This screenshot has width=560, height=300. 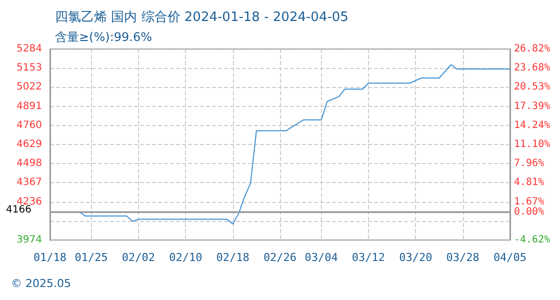 I want to click on y2-tick-label: 0.00%, so click(x=529, y=212).